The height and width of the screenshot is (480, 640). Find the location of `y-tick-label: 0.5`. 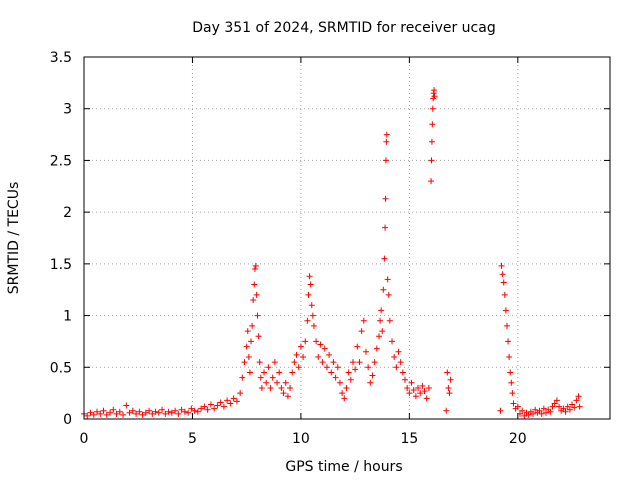

y-tick-label: 0.5 is located at coordinates (61, 368).